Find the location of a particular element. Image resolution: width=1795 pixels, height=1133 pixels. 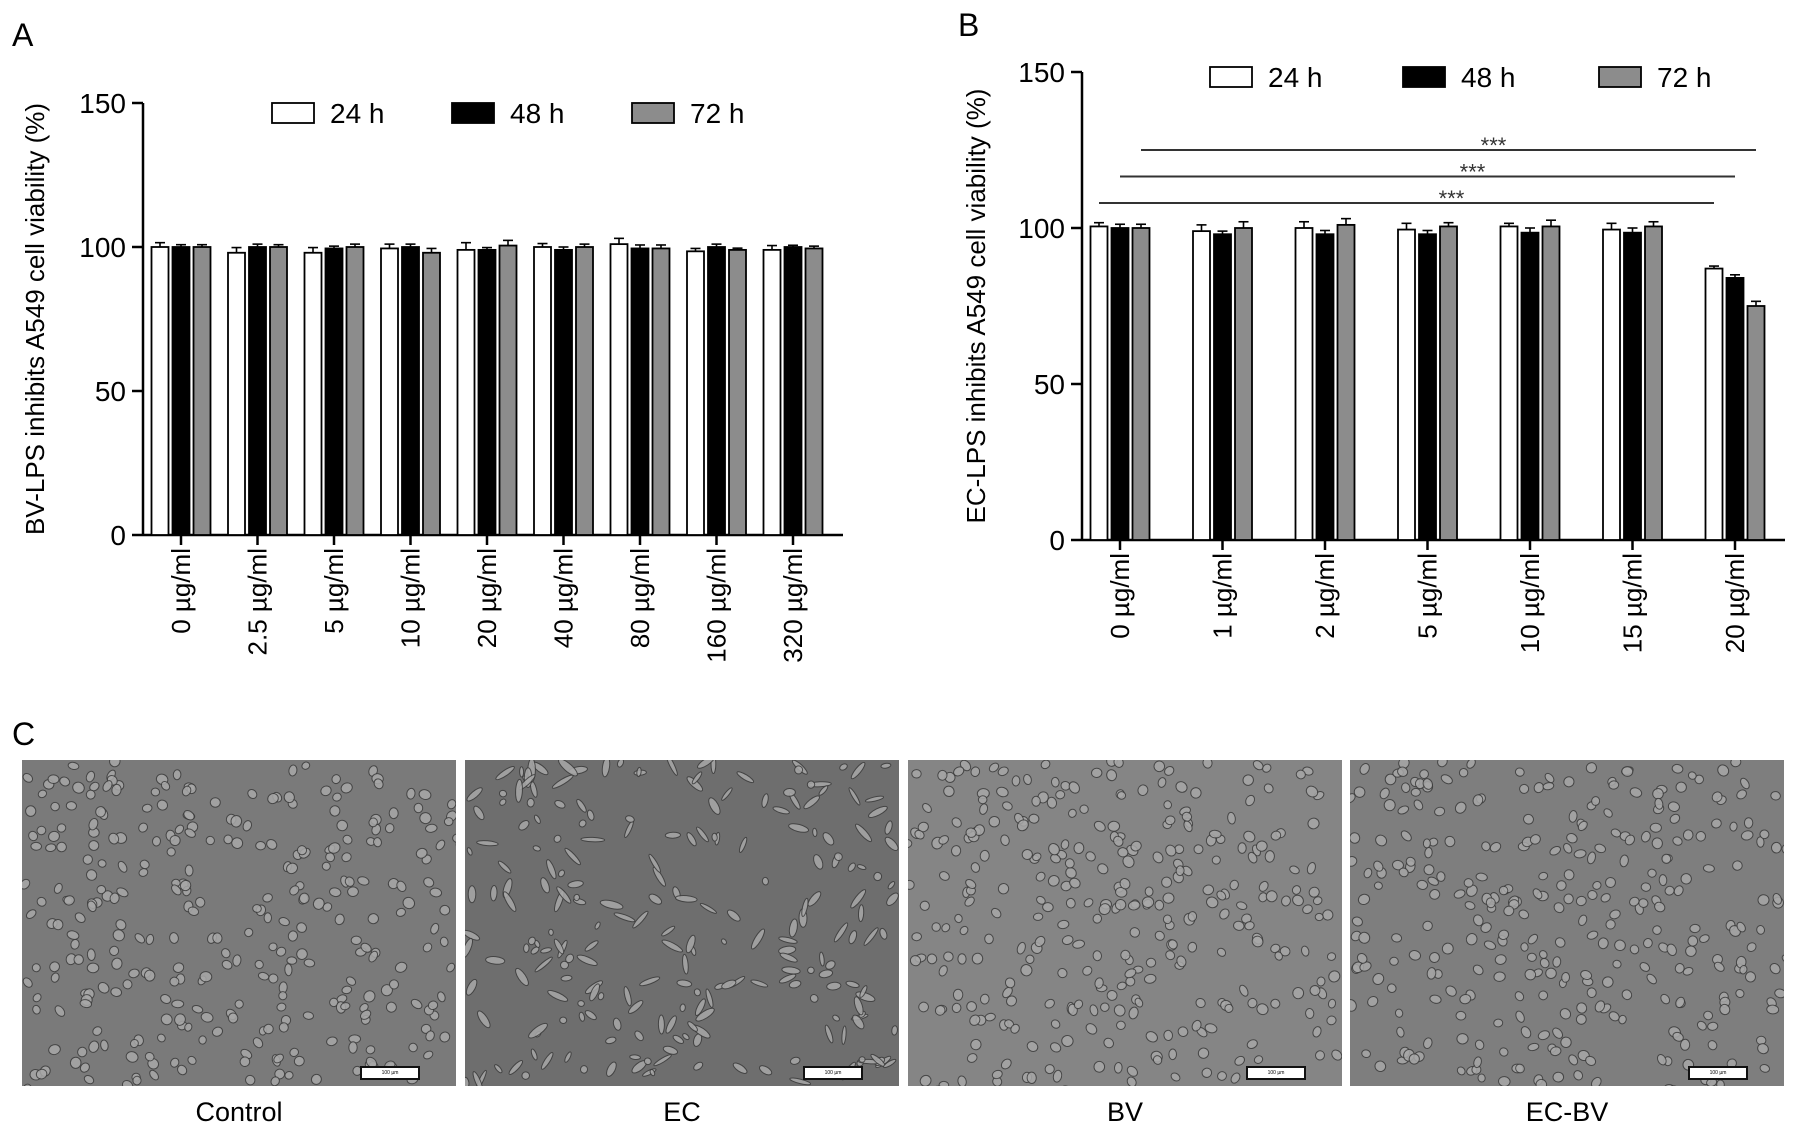

y-axis-title: EC-LPS inhibits A549 cell viability (%) is located at coordinates (976, 306).